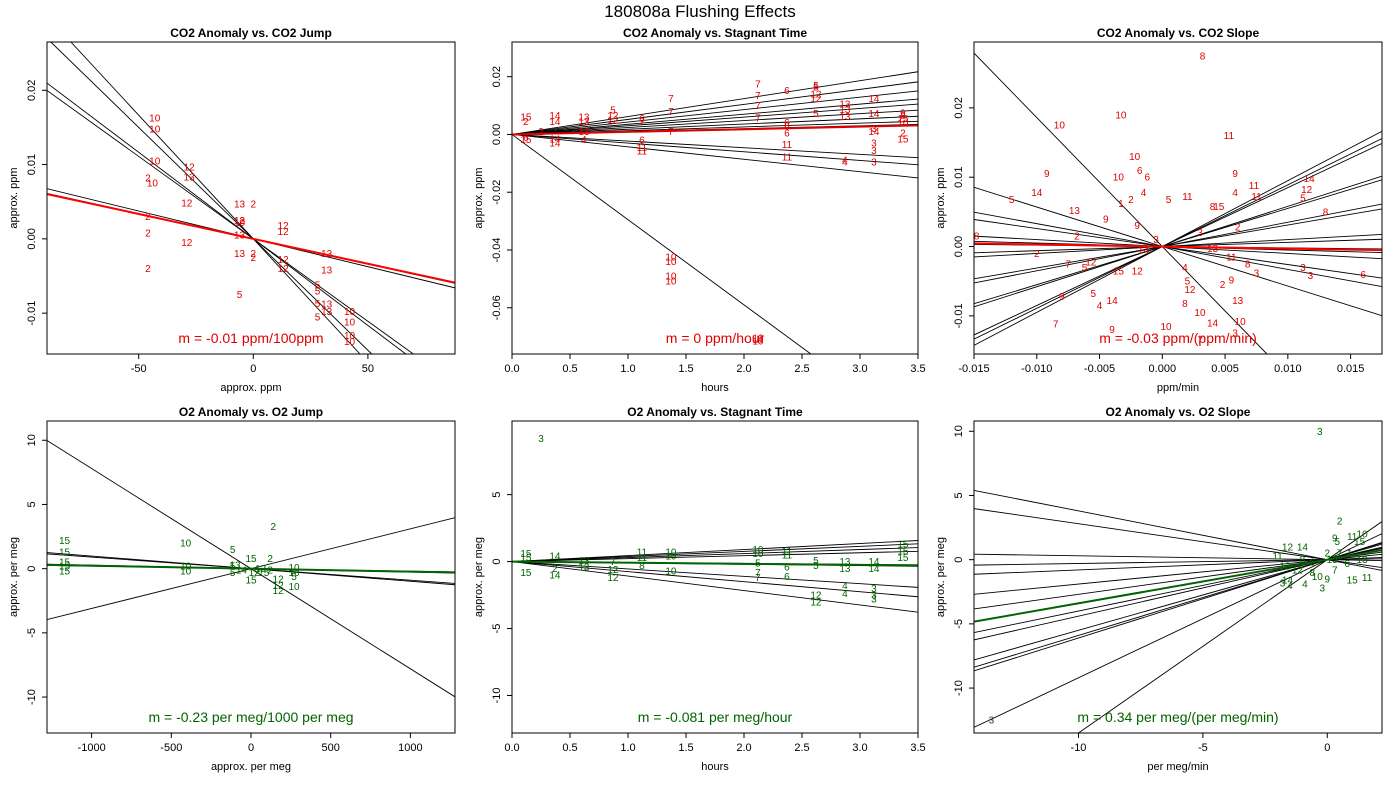 This screenshot has height=800, width=1400. What do you see at coordinates (743, 748) in the screenshot?
I see `x-tick-label: 2.0` at bounding box center [743, 748].